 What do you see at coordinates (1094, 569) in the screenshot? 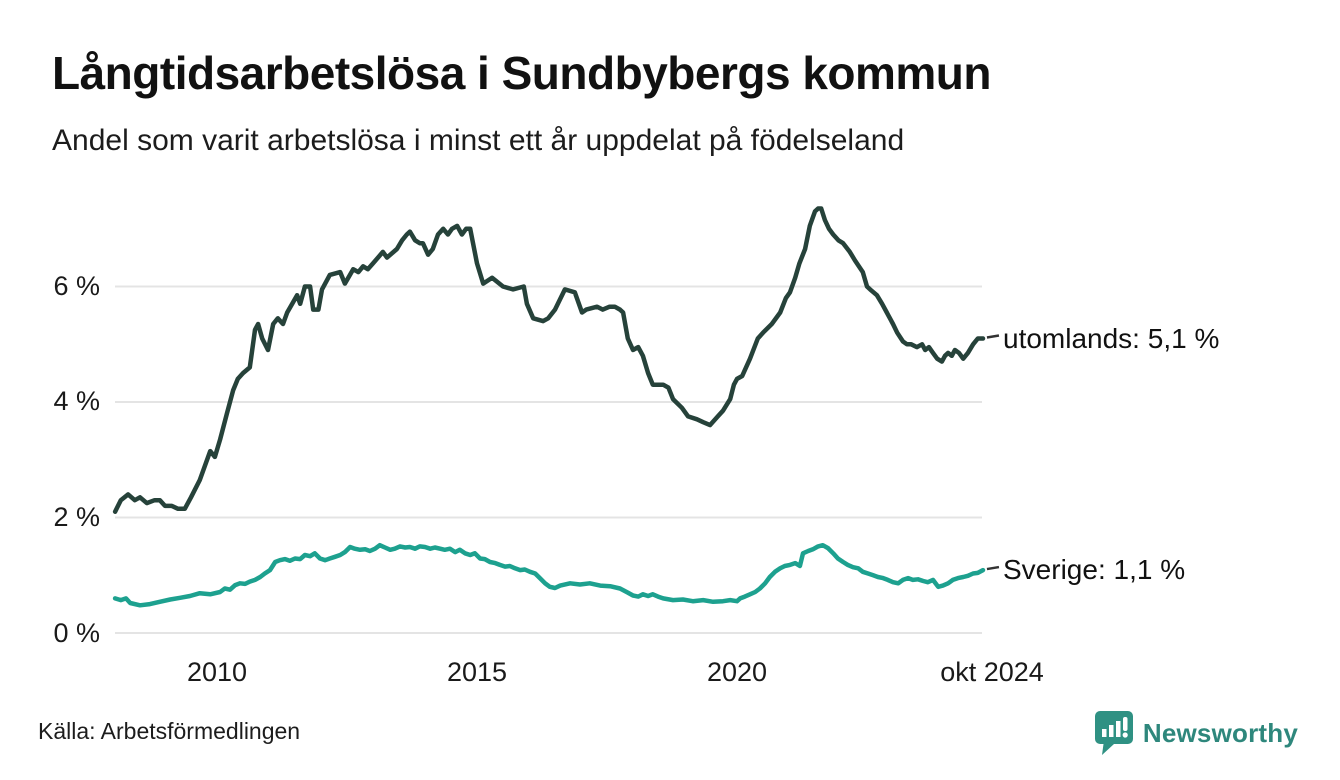
I see `series-label-sverige: Sverige: 1,1 %` at bounding box center [1094, 569].